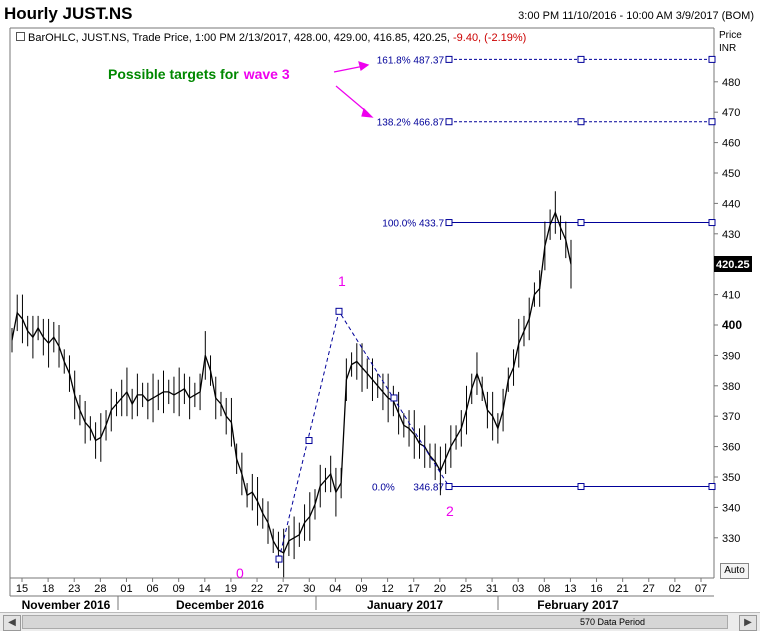 This screenshot has width=760, height=631. Describe the element at coordinates (66, 605) in the screenshot. I see `month-label: November 2016` at that location.